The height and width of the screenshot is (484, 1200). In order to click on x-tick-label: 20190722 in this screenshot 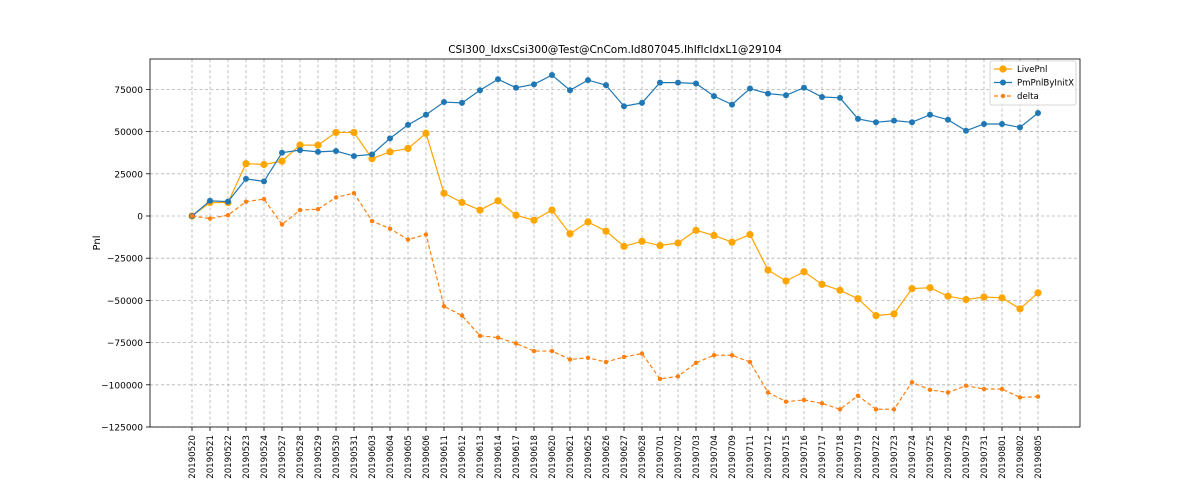, I will do `click(877, 457)`.